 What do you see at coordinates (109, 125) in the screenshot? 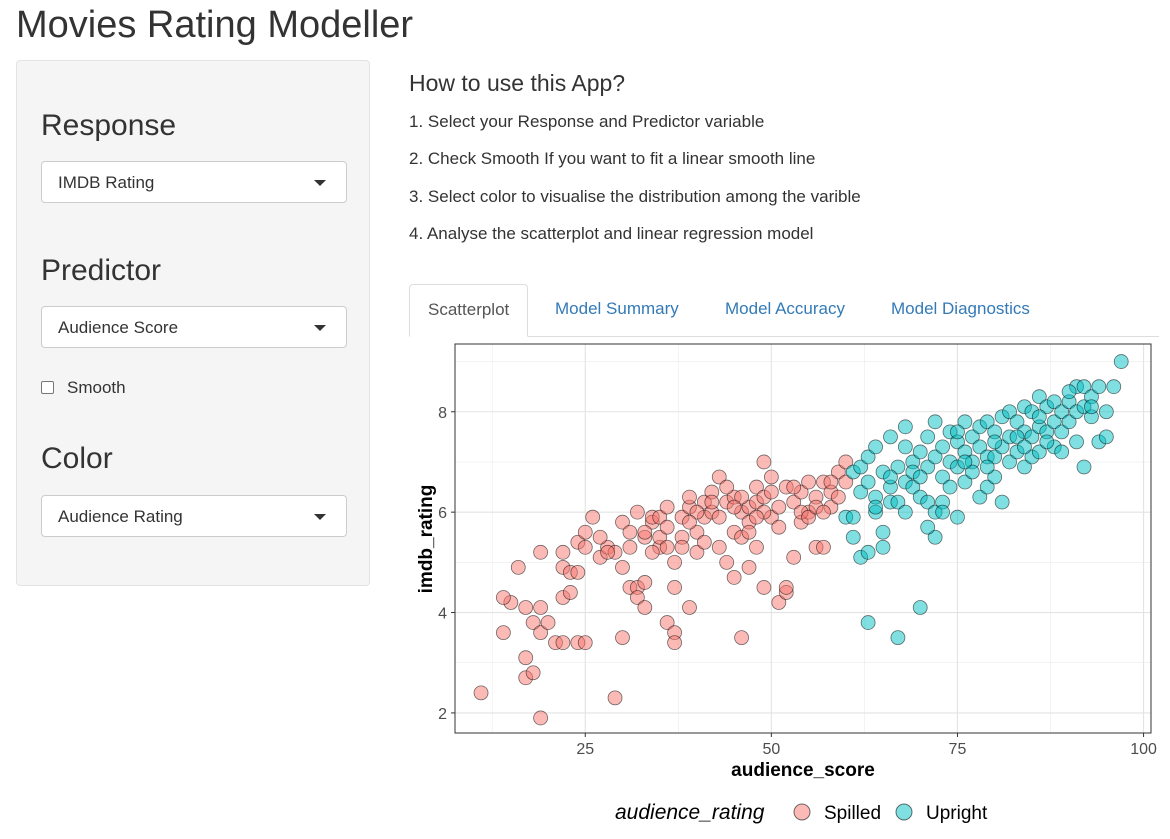
I see `response-label: Response` at bounding box center [109, 125].